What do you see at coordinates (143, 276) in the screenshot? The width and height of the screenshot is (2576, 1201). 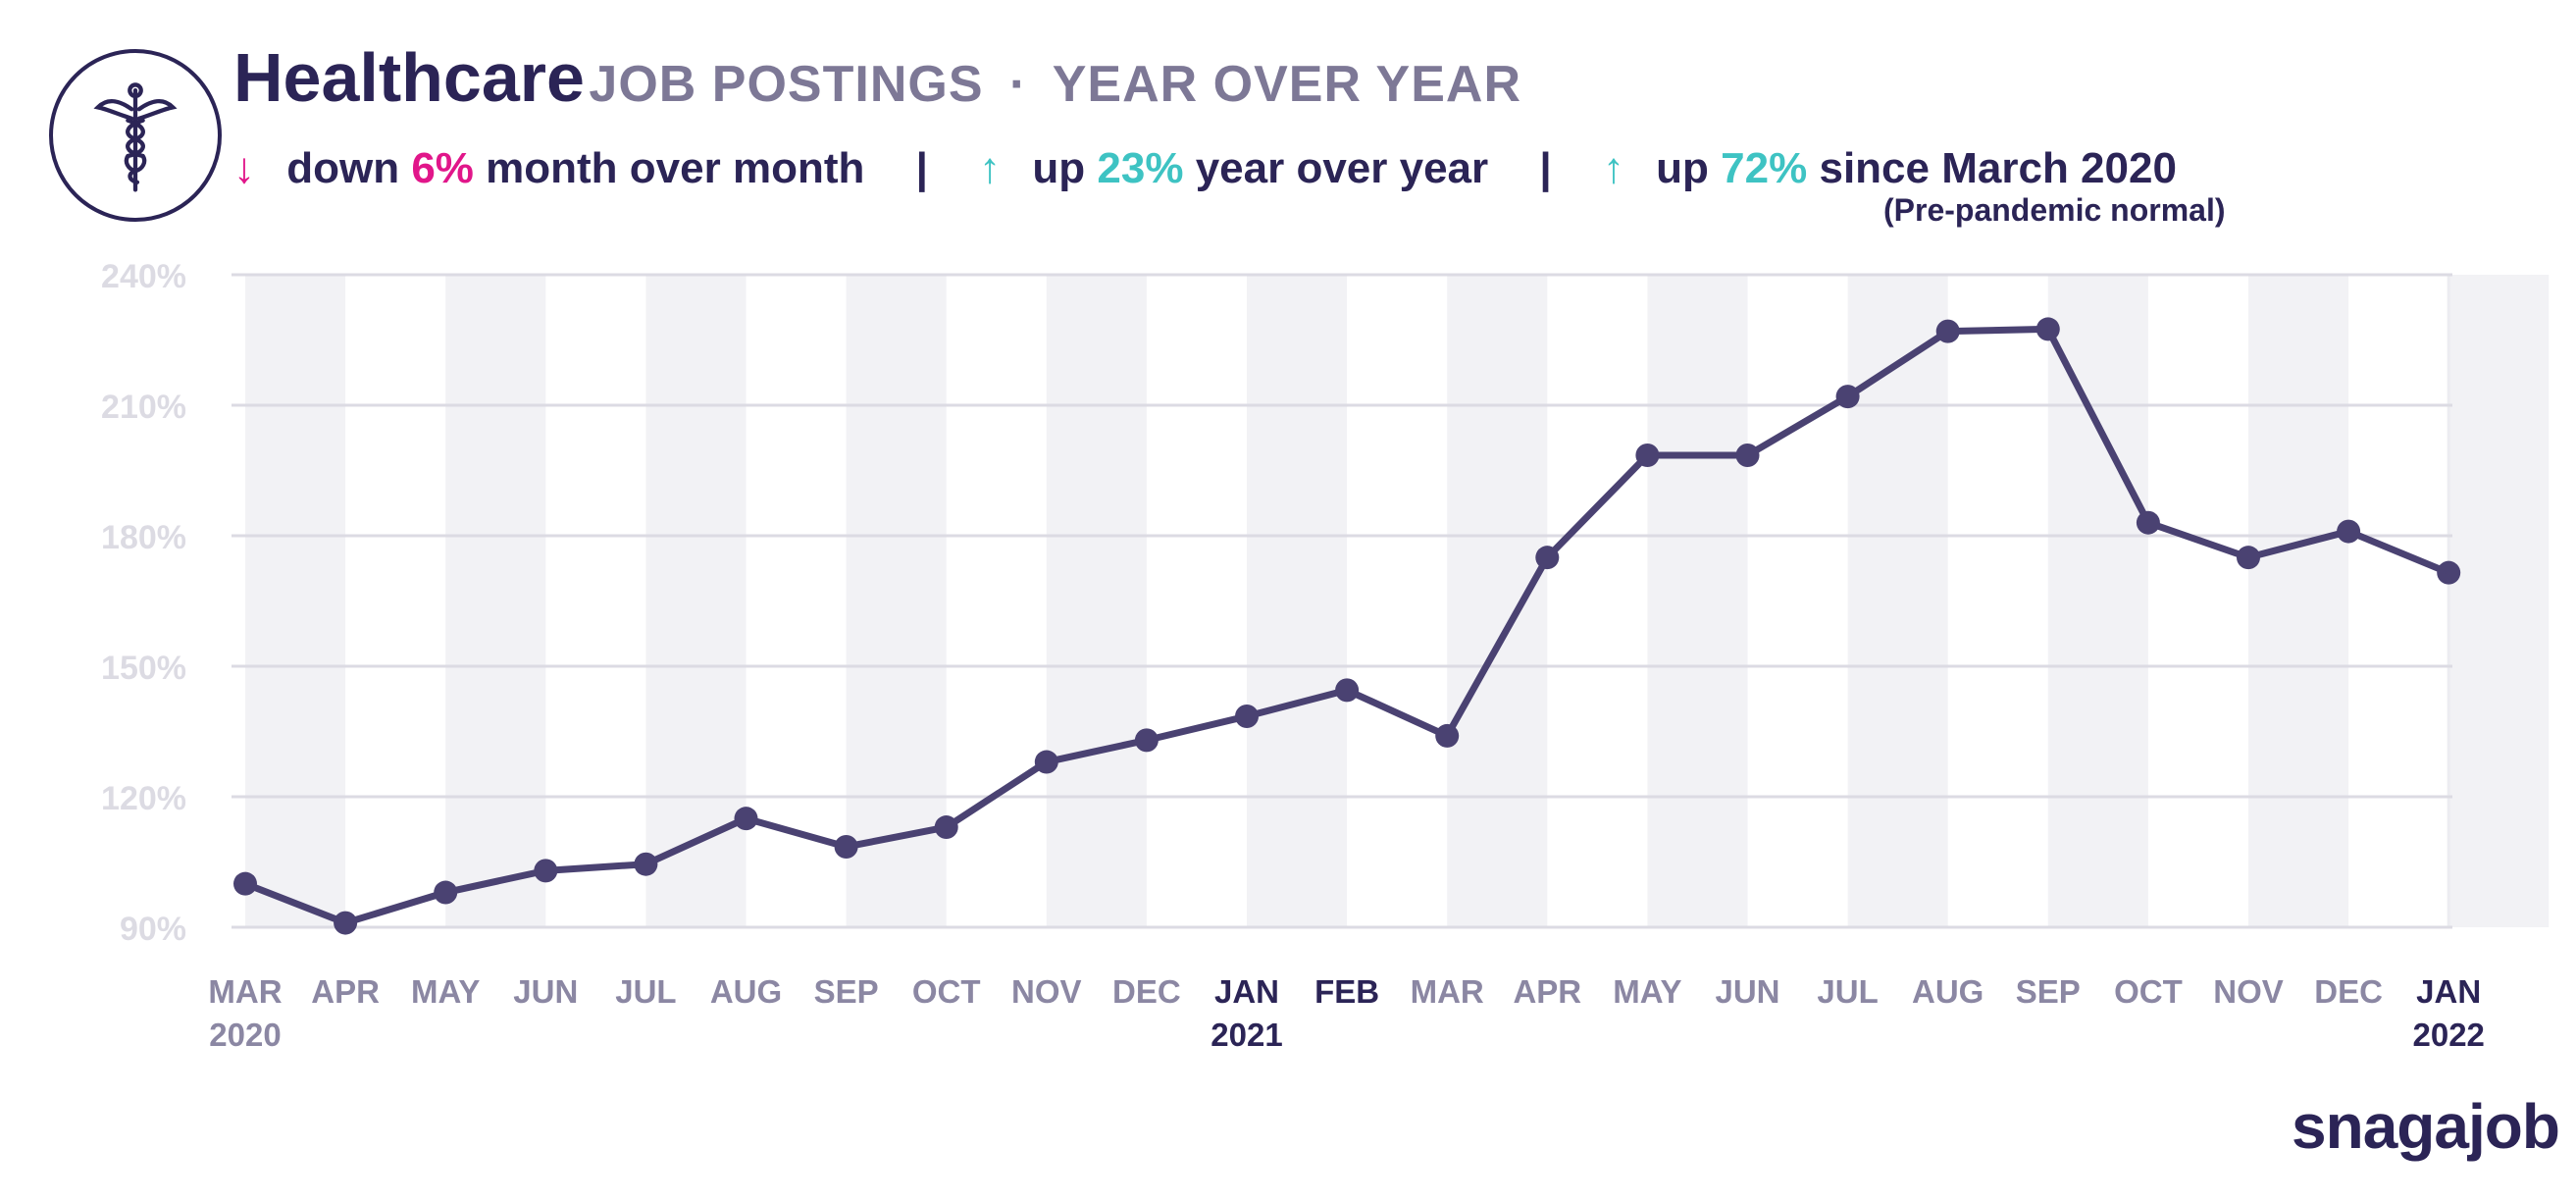 I see `y-tick-label: 240%` at bounding box center [143, 276].